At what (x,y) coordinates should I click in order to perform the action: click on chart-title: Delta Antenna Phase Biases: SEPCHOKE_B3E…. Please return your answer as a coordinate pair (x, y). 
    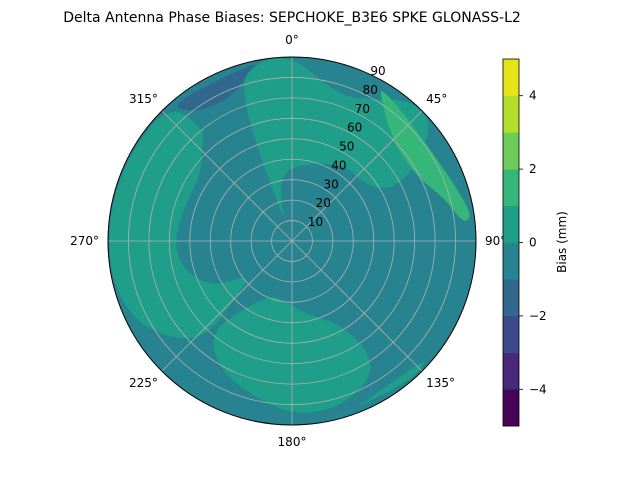
    Looking at the image, I should click on (292, 18).